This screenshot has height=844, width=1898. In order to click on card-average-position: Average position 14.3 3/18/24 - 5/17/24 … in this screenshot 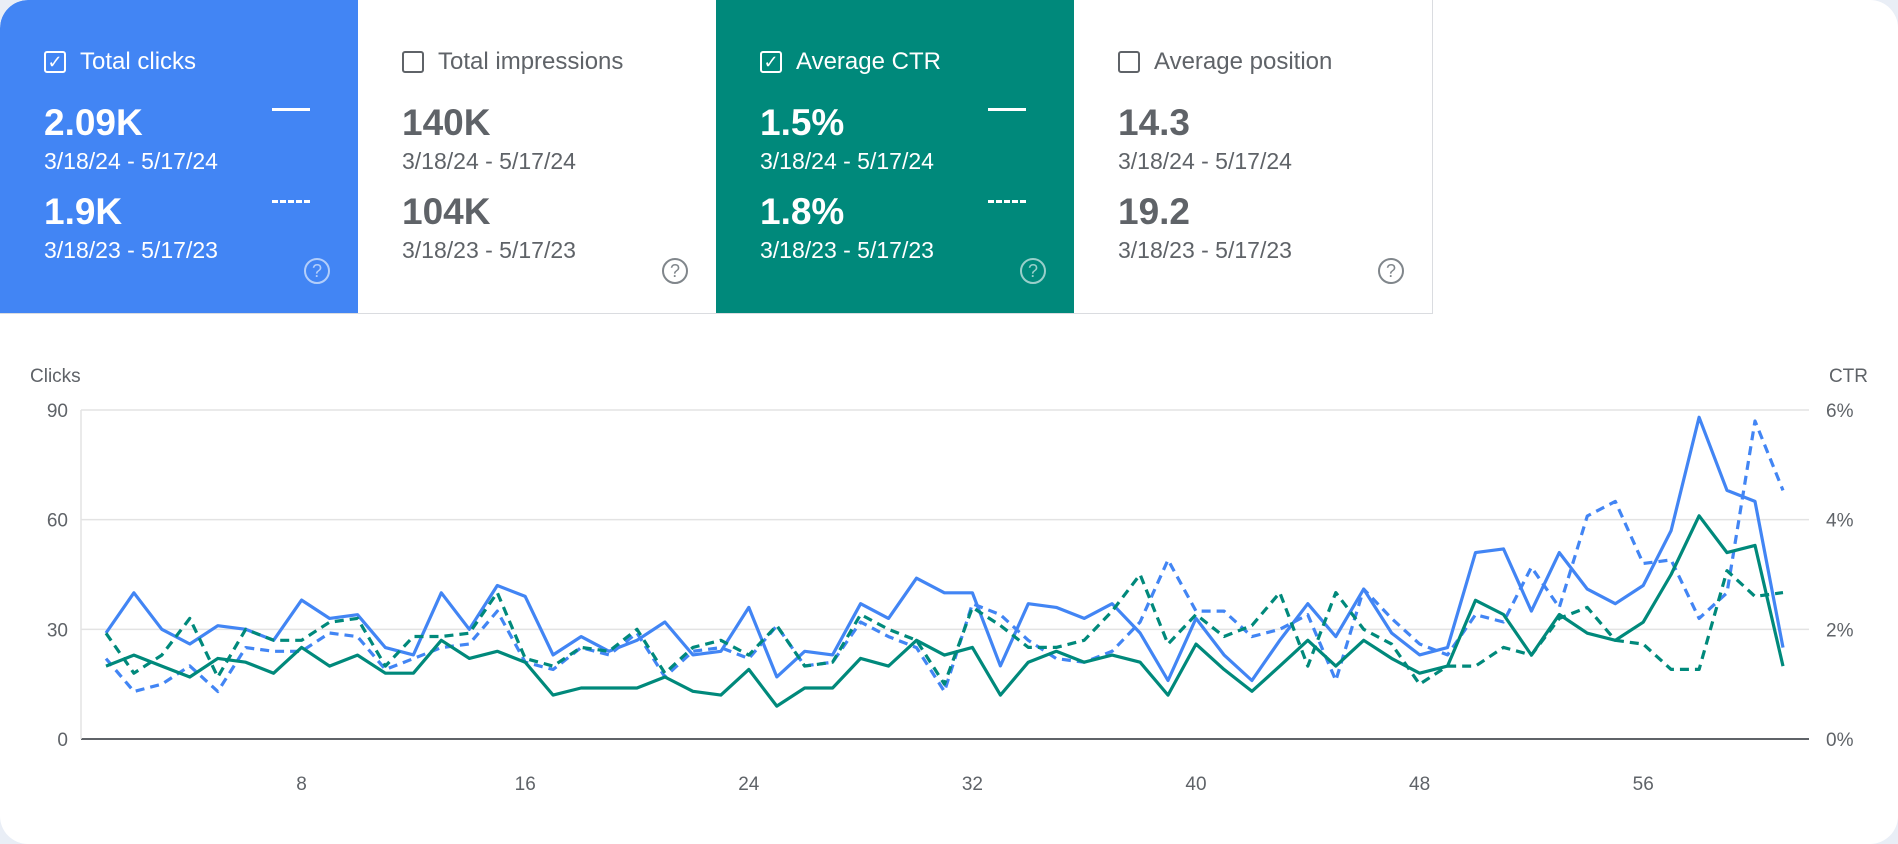, I will do `click(1253, 156)`.